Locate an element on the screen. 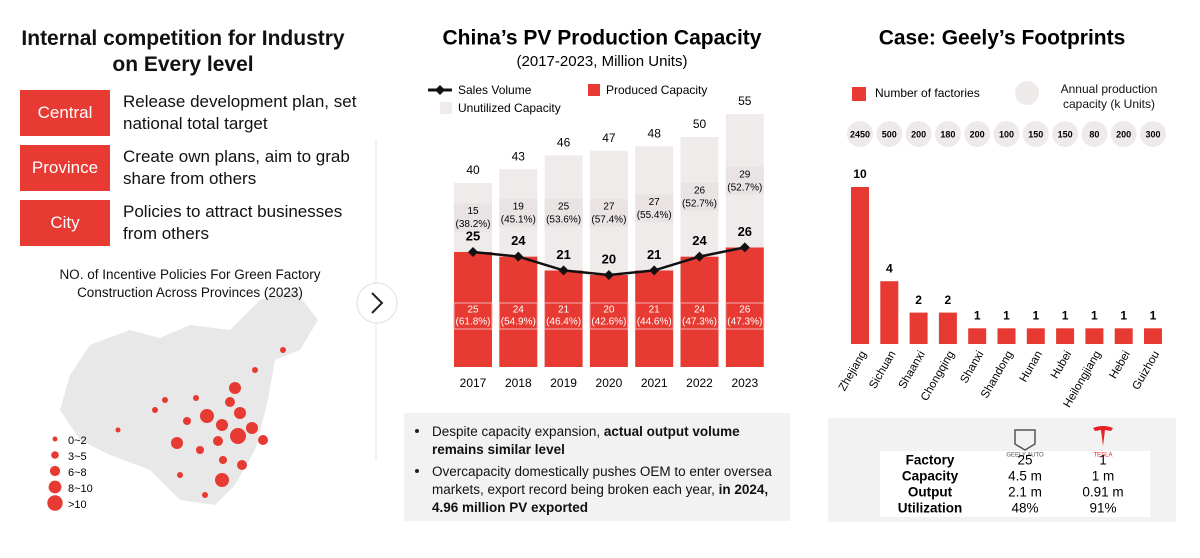 This screenshot has width=1200, height=558. table-cell: 48% is located at coordinates (1024, 508).